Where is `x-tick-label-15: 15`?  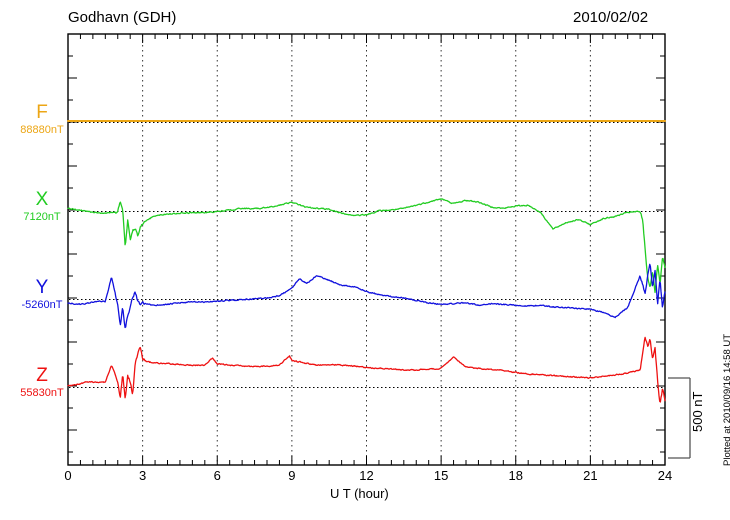 x-tick-label-15: 15 is located at coordinates (441, 475).